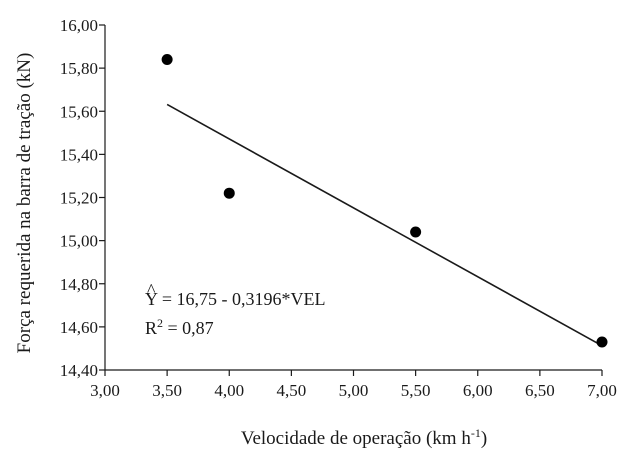 Image resolution: width=625 pixels, height=451 pixels. Describe the element at coordinates (79, 198) in the screenshot. I see `y-tick-label: 15,20` at that location.